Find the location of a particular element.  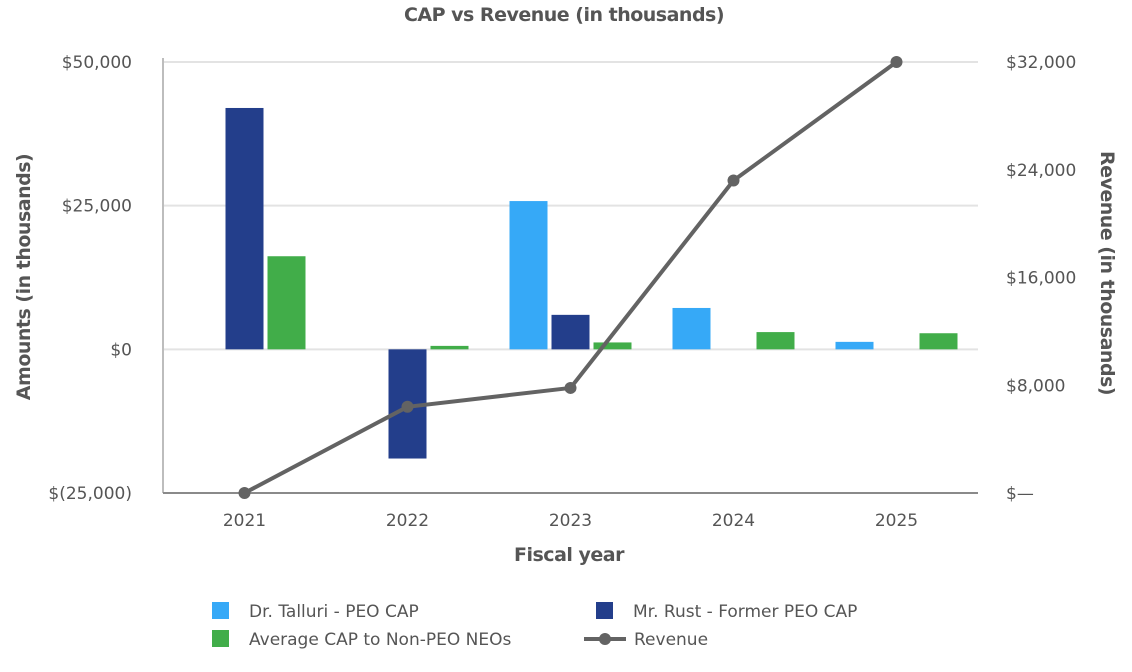

x-tick-label: 2023 is located at coordinates (570, 521).